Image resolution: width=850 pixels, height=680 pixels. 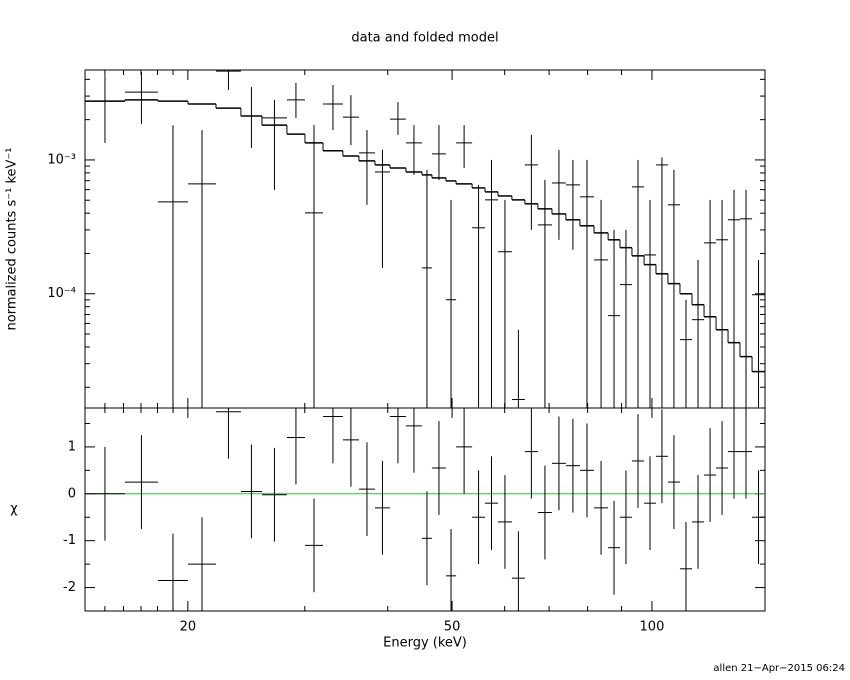 What do you see at coordinates (652, 627) in the screenshot?
I see `x-tick-label: 100` at bounding box center [652, 627].